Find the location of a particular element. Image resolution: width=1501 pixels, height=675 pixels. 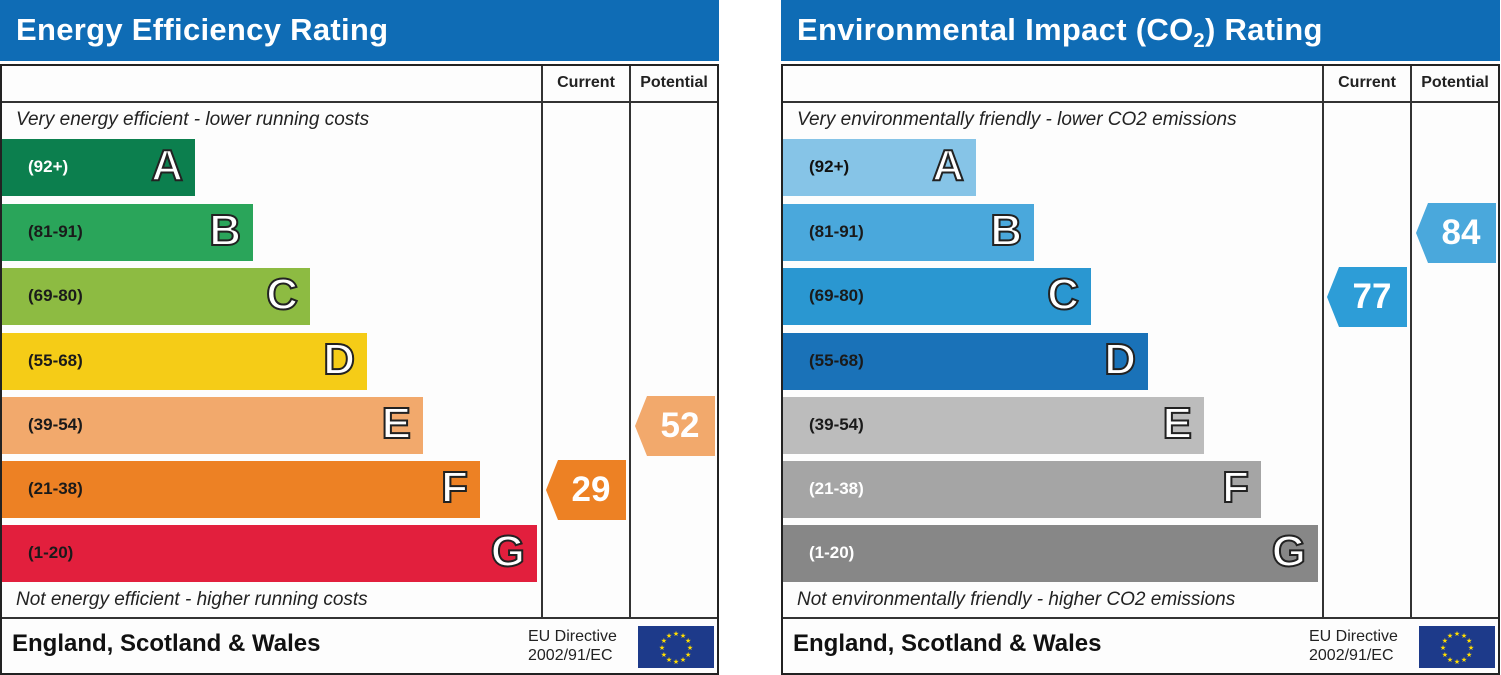

potential-rating-arrow: 84 is located at coordinates (1456, 233).